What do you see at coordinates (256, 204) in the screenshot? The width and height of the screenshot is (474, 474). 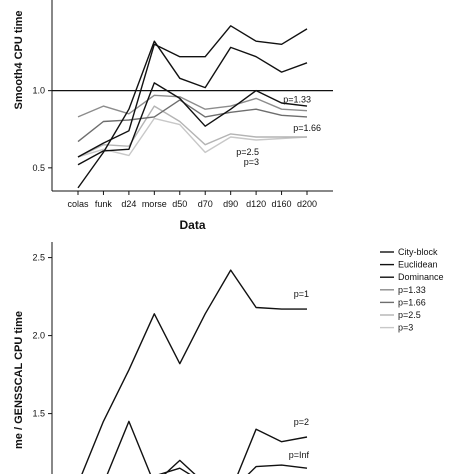 I see `x-tick-label: d120` at bounding box center [256, 204].